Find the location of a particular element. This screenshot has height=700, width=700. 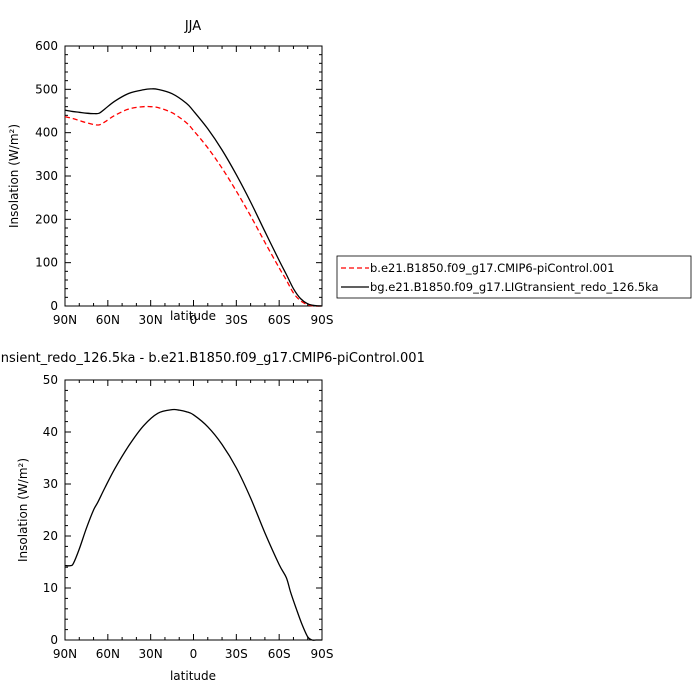

top-series-lines is located at coordinates (193, 197).